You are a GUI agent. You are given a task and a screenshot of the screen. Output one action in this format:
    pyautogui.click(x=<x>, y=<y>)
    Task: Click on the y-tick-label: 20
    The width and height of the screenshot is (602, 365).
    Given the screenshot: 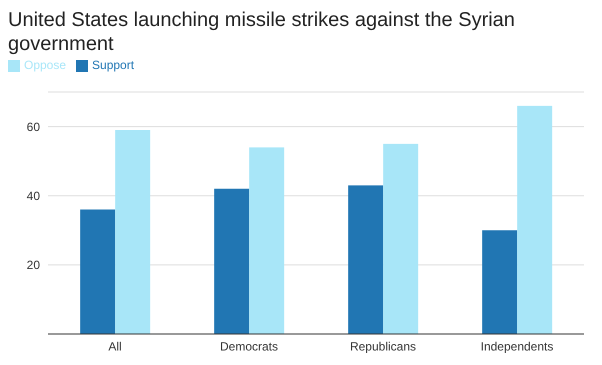 What is the action you would take?
    pyautogui.click(x=33, y=265)
    